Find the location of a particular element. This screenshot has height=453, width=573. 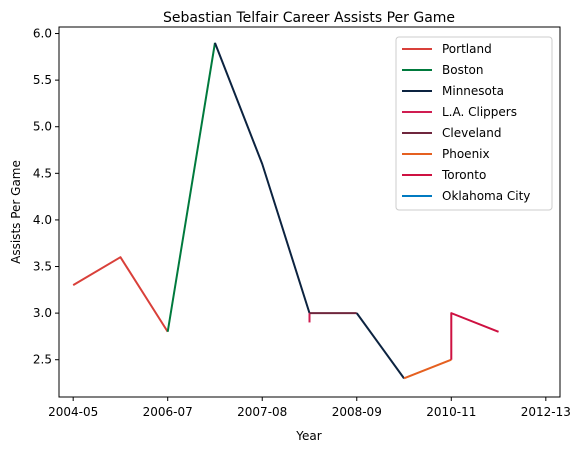

legend-label: Toronto is located at coordinates (463, 175).